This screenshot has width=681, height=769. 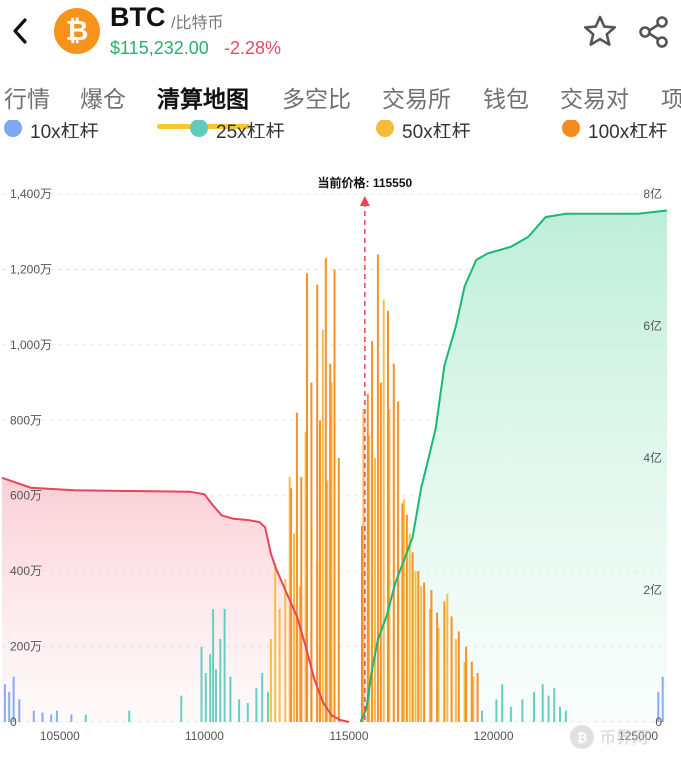 I want to click on current-price-label: 当前价格: 115550, so click(x=364, y=182).